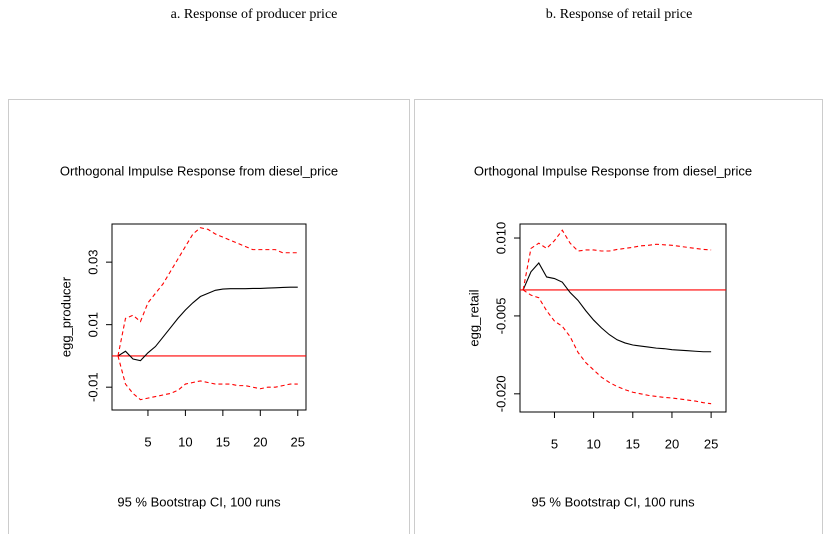  I want to click on y-axis-label: egg_producer, so click(65, 316).